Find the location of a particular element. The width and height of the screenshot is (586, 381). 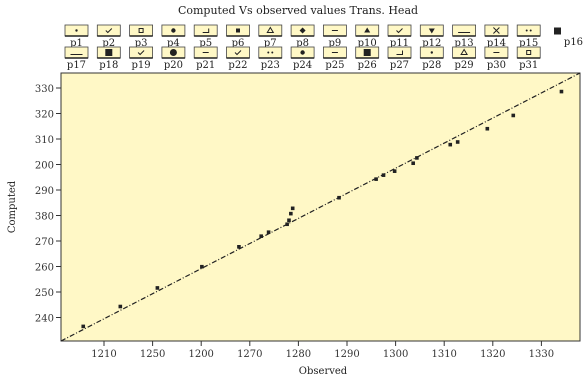

legend-label: p24 is located at coordinates (302, 65).